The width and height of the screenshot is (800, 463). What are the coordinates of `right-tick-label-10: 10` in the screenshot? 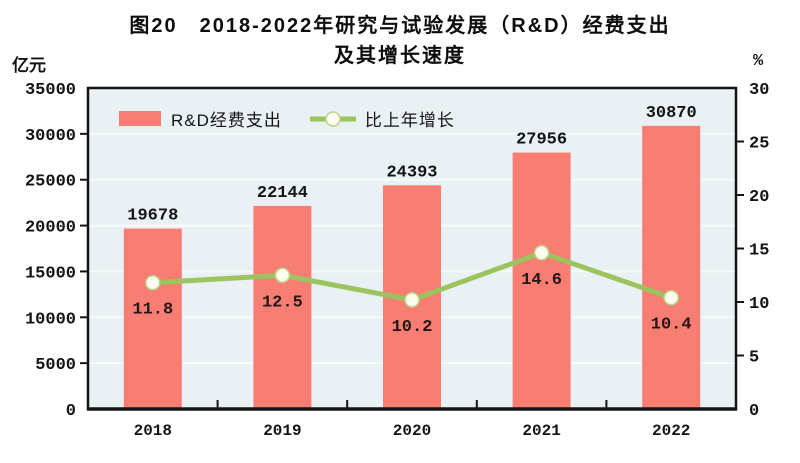 It's located at (759, 304).